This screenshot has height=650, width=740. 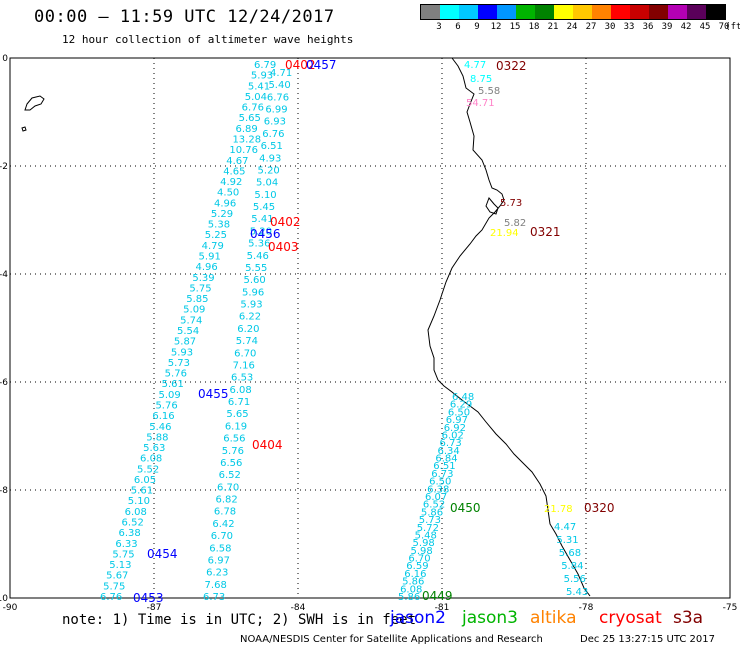 I want to click on wave-height-value: 5.60, so click(x=255, y=280).